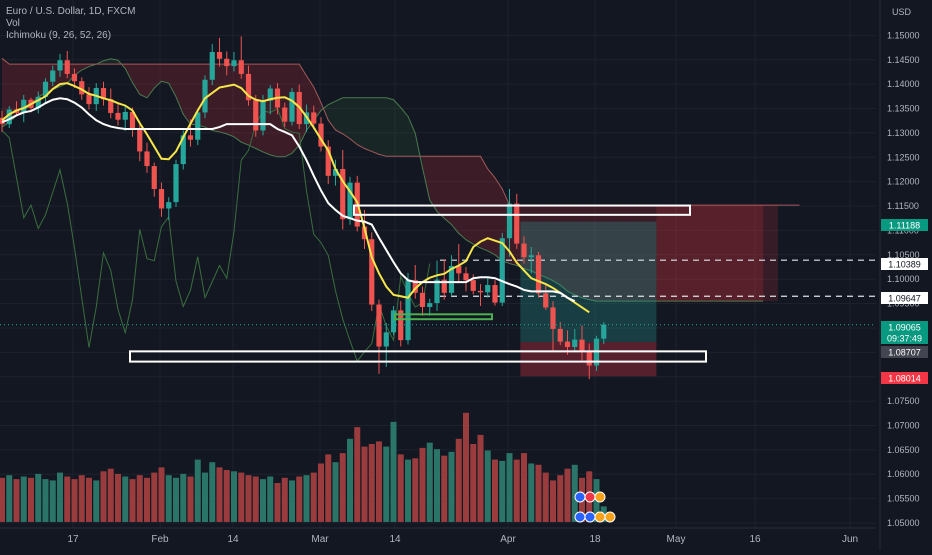 The image size is (932, 555). What do you see at coordinates (904, 338) in the screenshot?
I see `price-label-box` at bounding box center [904, 338].